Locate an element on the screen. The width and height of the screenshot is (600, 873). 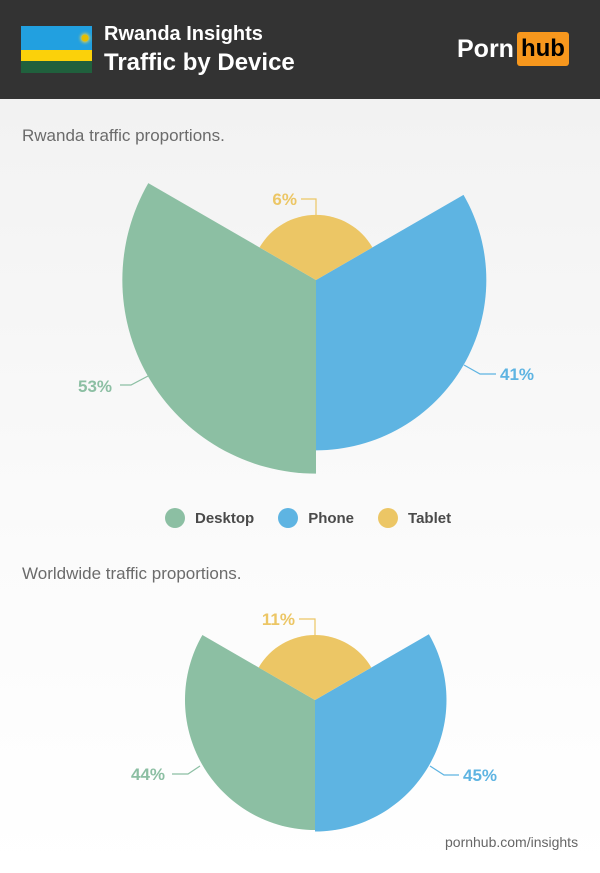
brand-logo: Porn hub is located at coordinates (513, 49).